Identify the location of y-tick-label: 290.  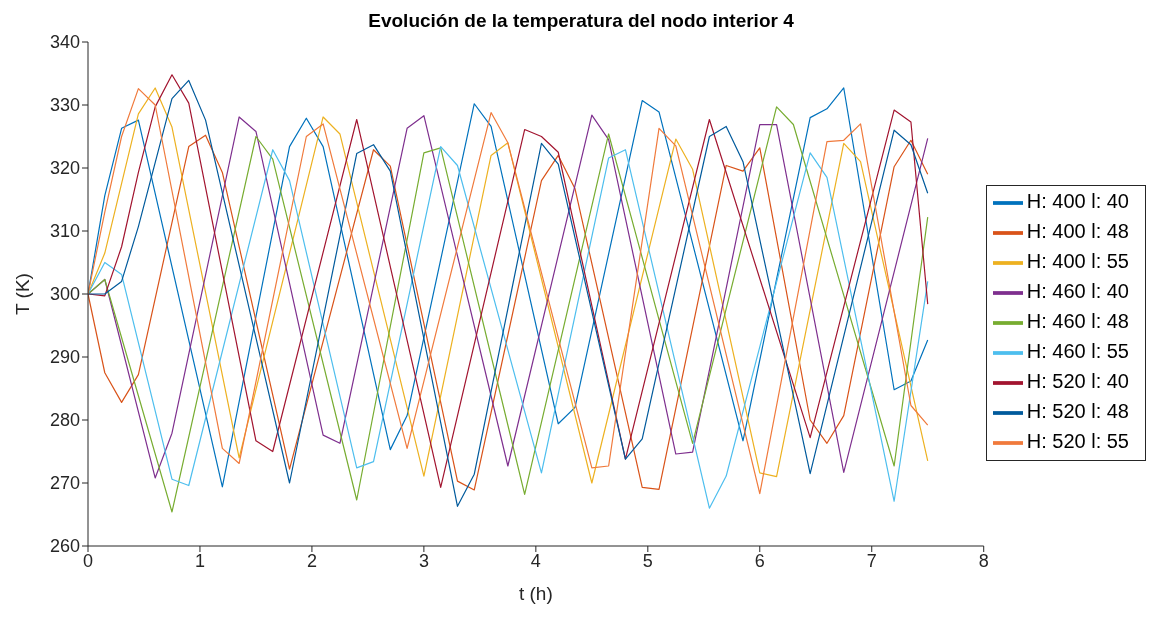
(64, 357).